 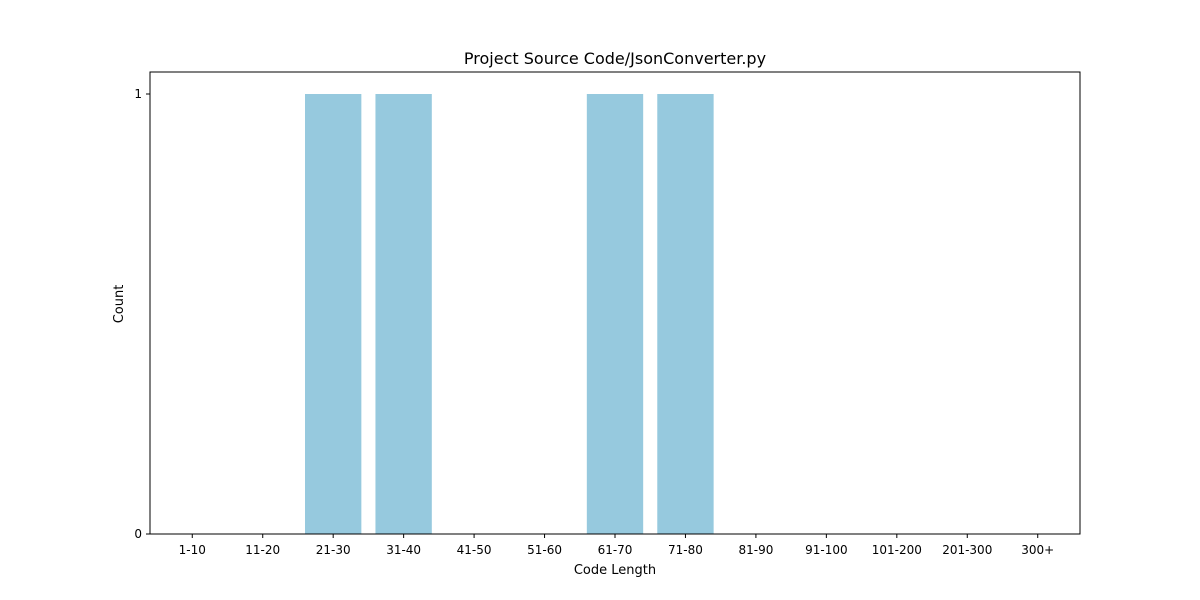 What do you see at coordinates (403, 550) in the screenshot?
I see `x-tick-label: 31-40` at bounding box center [403, 550].